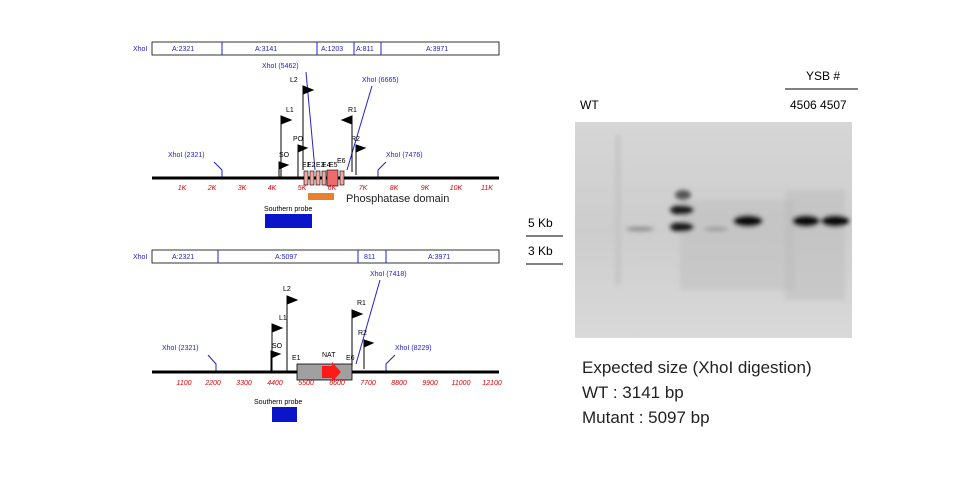 The width and height of the screenshot is (960, 480). What do you see at coordinates (350, 358) in the screenshot?
I see `feature-label: E6` at bounding box center [350, 358].